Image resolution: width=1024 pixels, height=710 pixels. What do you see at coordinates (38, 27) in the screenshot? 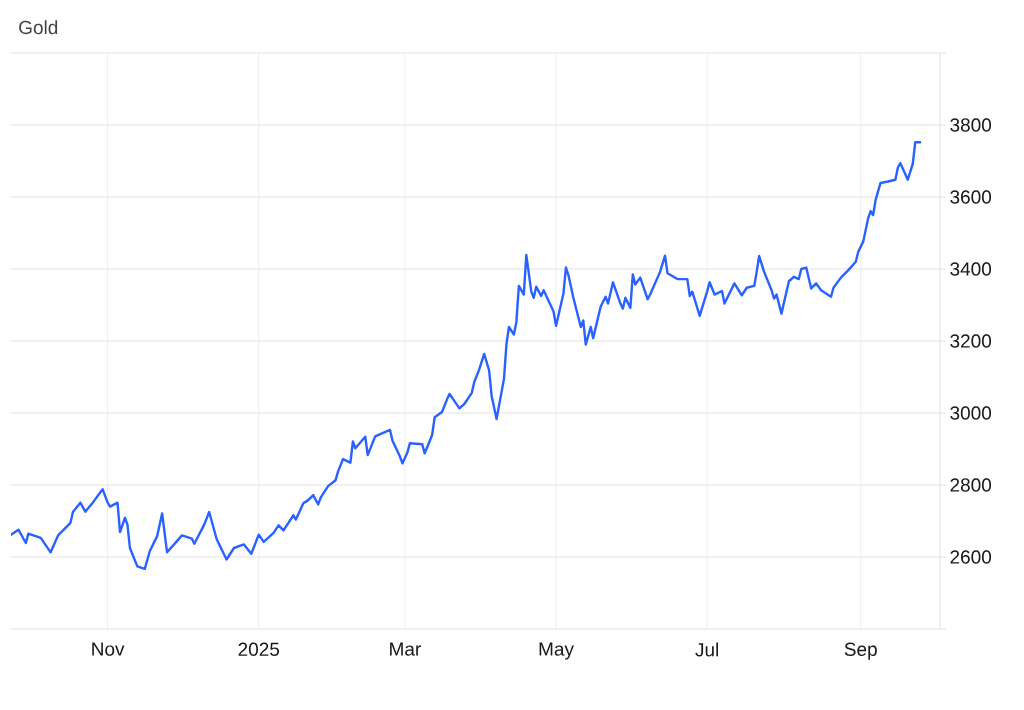
I see `chart-title: Gold` at bounding box center [38, 27].